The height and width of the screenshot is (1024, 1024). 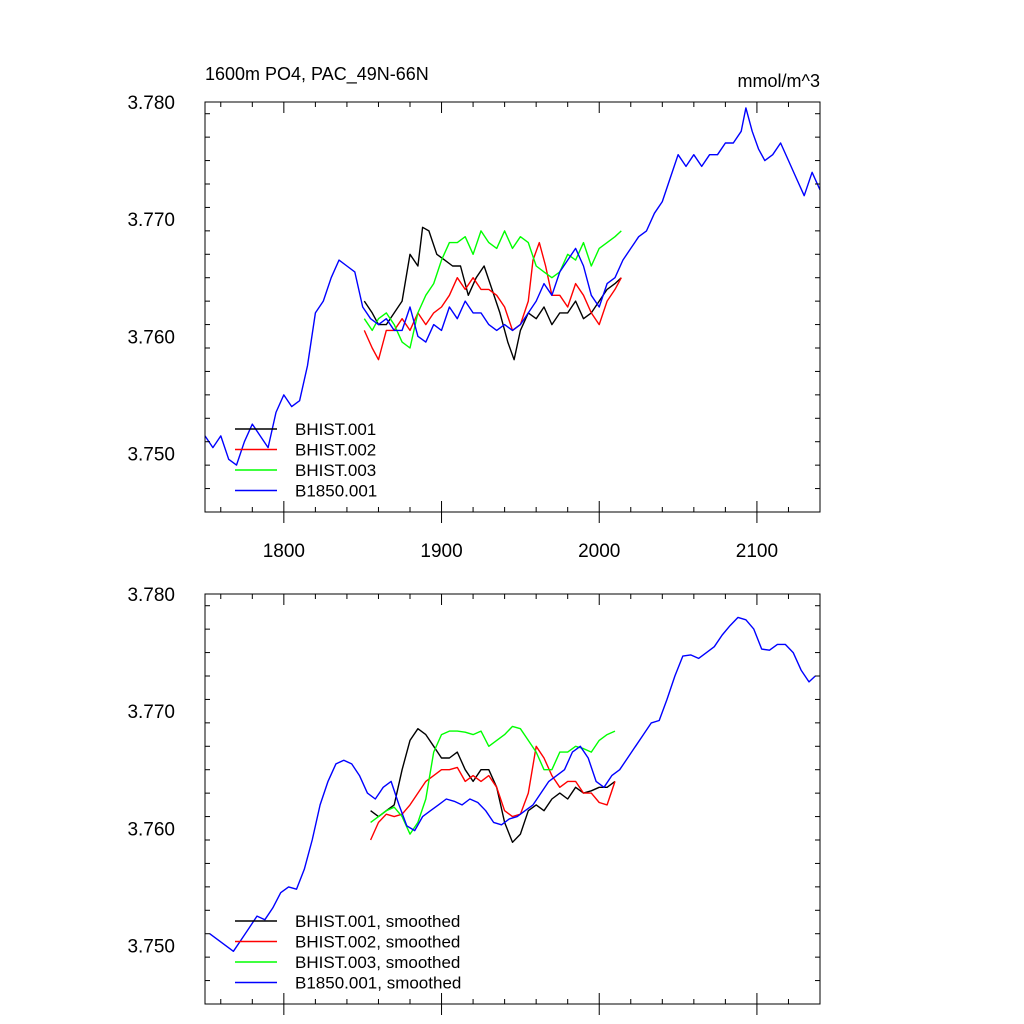 I want to click on top-x-tick-label: 2000, so click(x=599, y=551).